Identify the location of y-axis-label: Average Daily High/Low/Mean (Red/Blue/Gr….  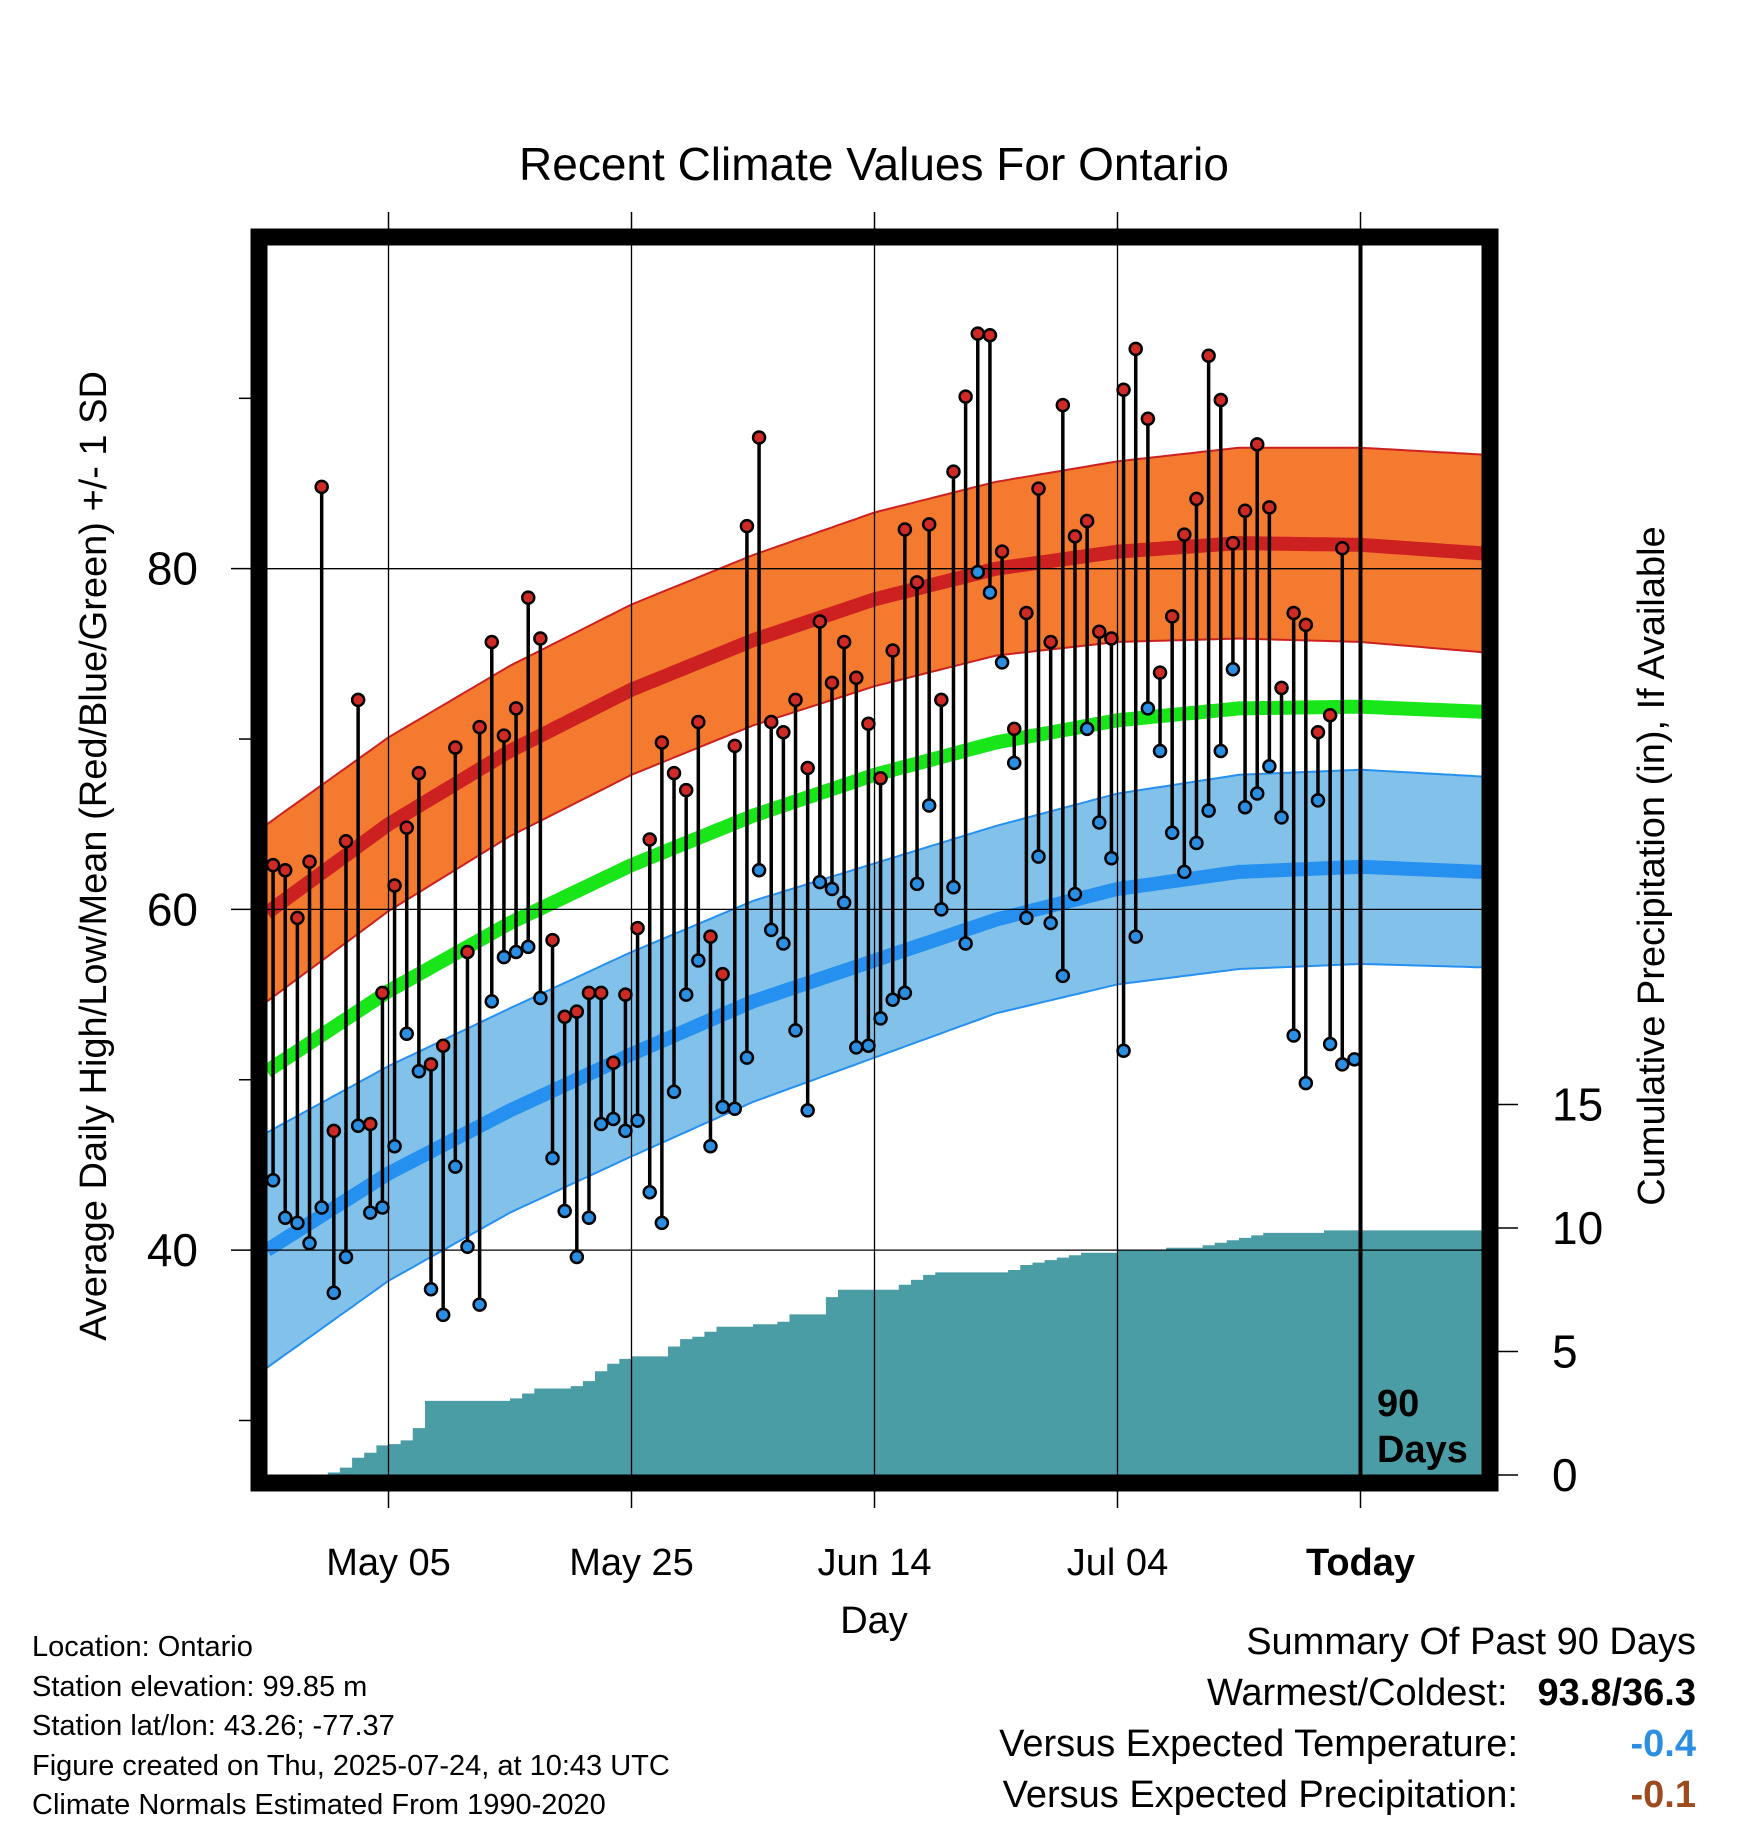
(94, 856).